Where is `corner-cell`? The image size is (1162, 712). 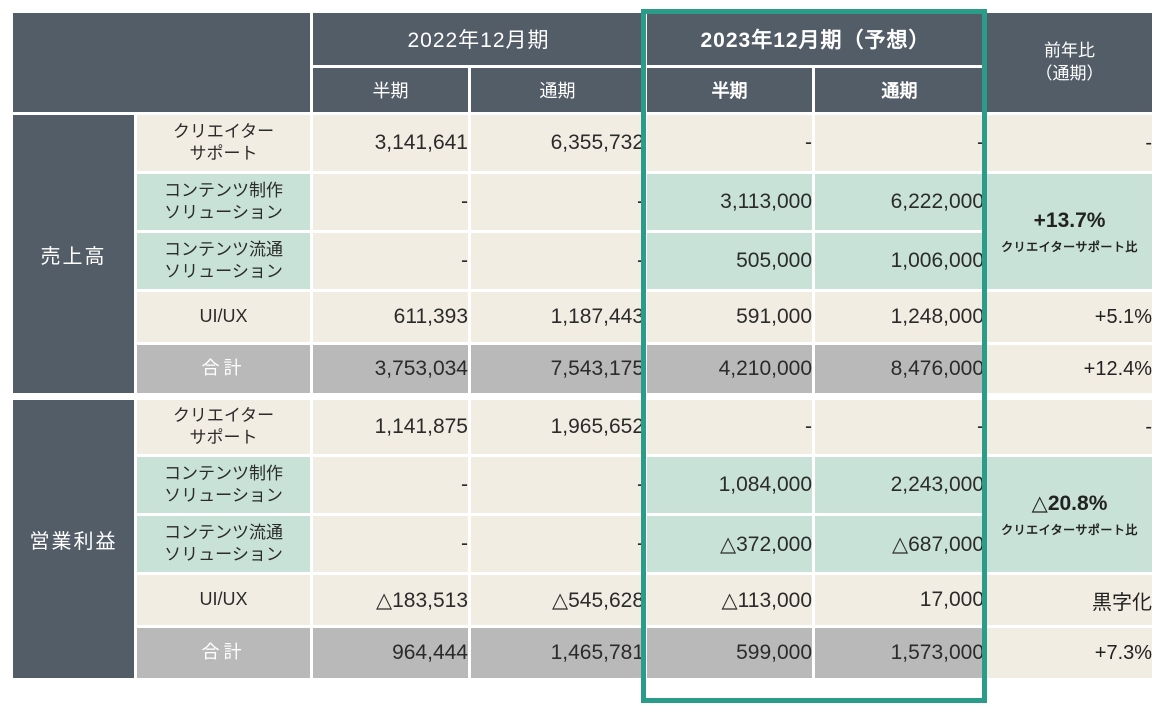 corner-cell is located at coordinates (161, 62).